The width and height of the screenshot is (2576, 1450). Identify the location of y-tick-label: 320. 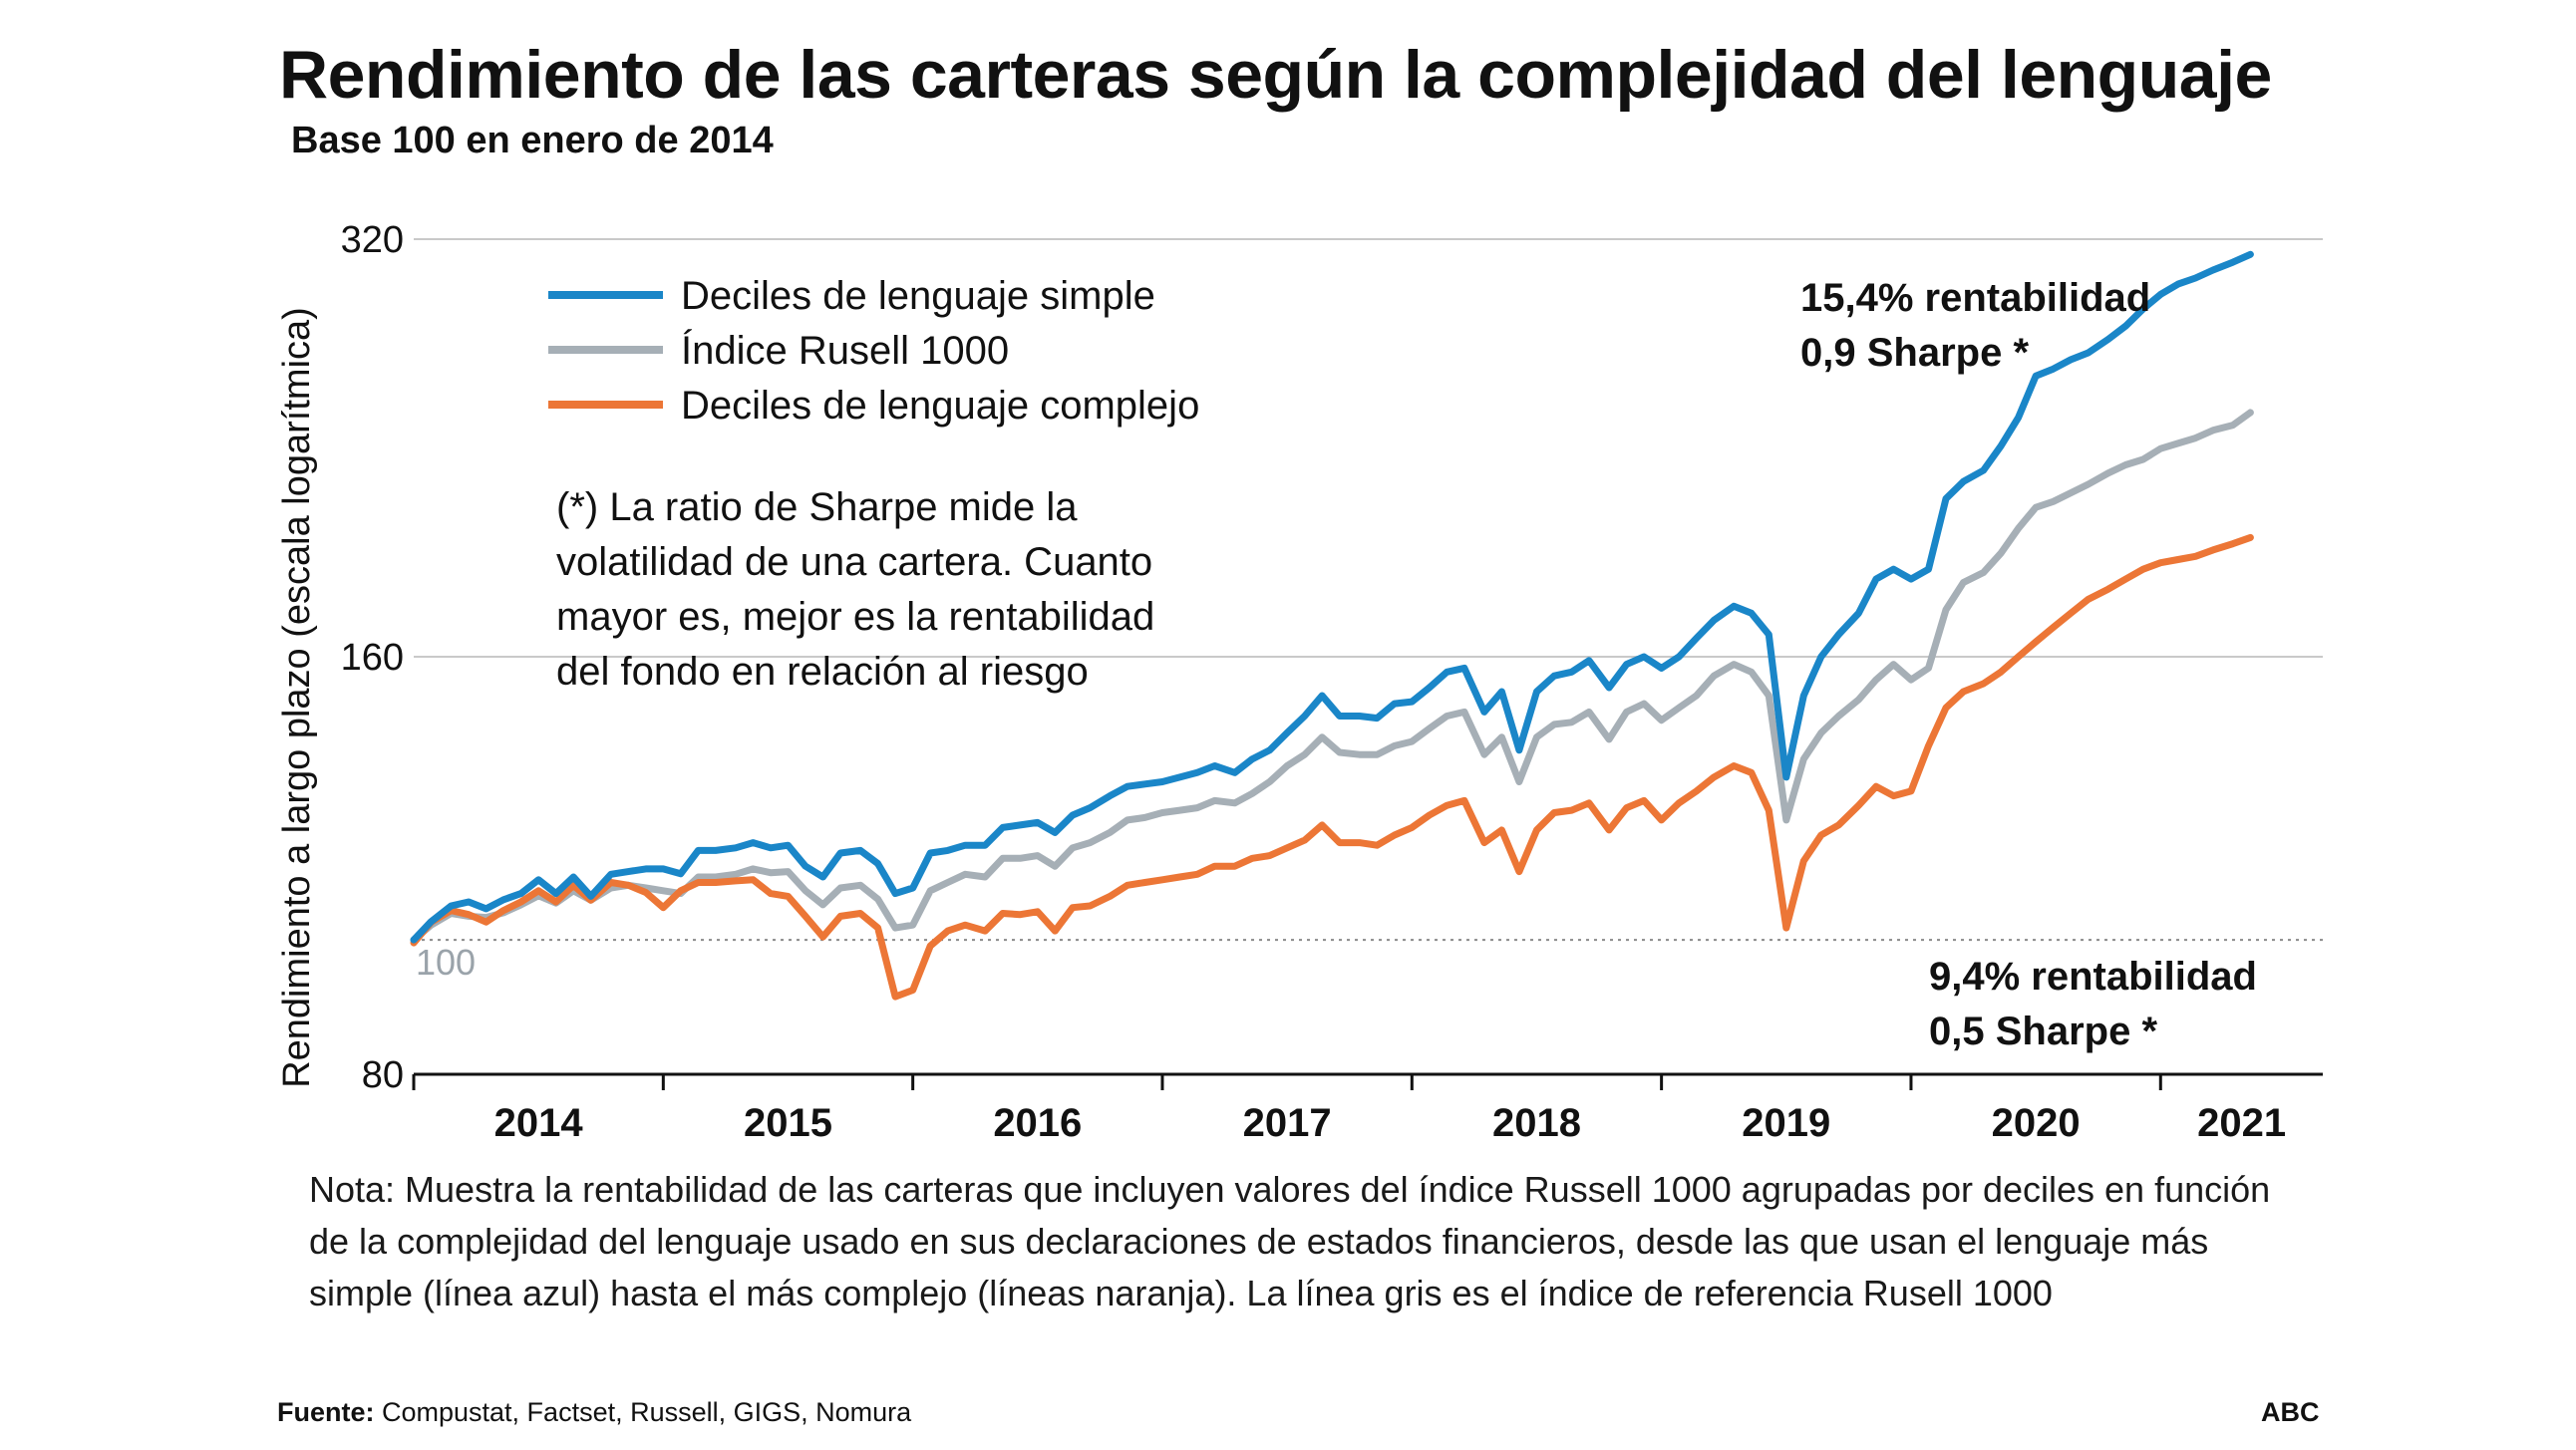
(372, 240).